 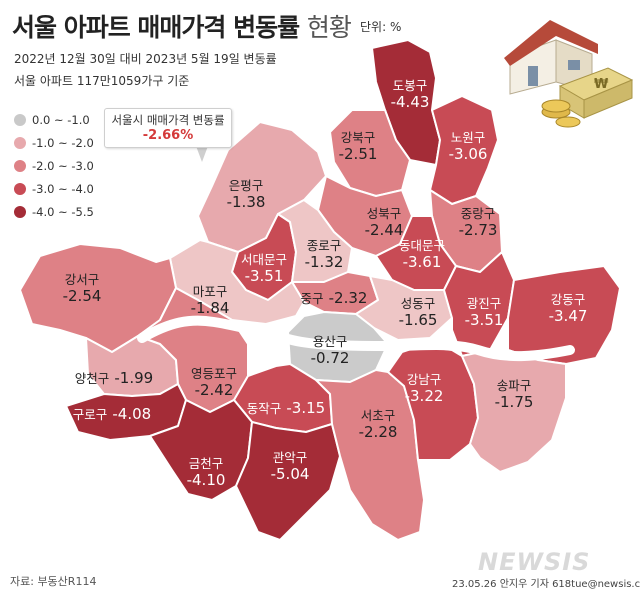 I want to click on district-gwanak, so click(x=288, y=481).